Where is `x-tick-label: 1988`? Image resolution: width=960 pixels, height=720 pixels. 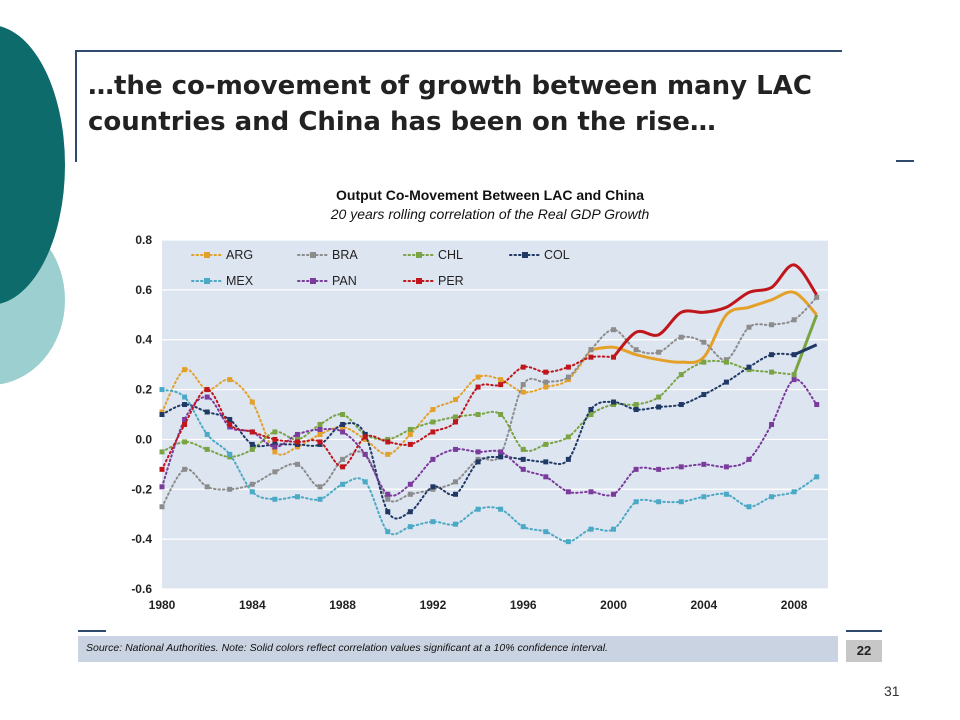
x-tick-label: 1988 is located at coordinates (342, 605).